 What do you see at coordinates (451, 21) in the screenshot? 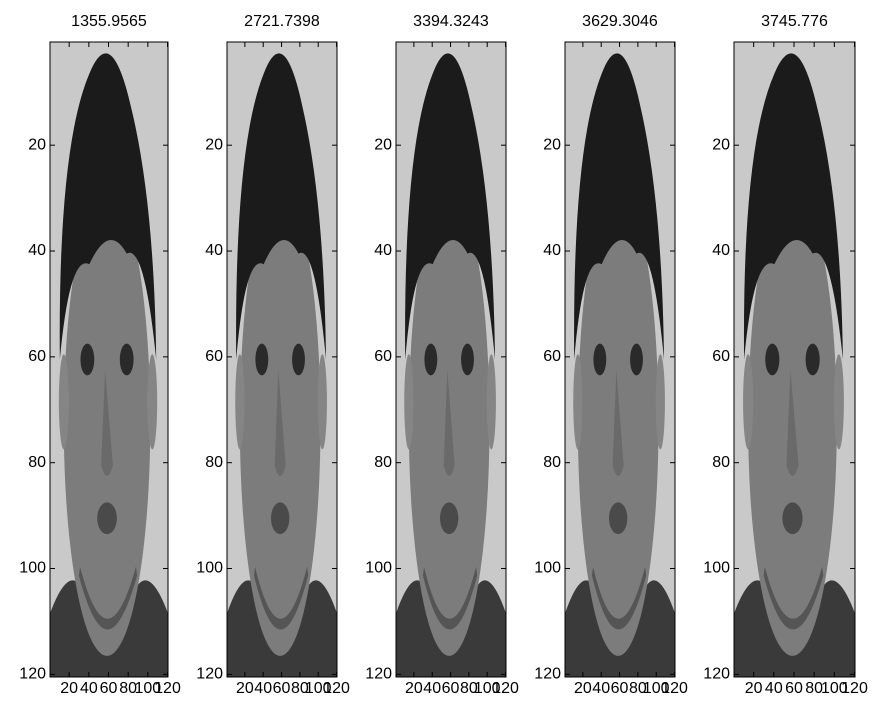
I see `subplot-title: 3394.3243` at bounding box center [451, 21].